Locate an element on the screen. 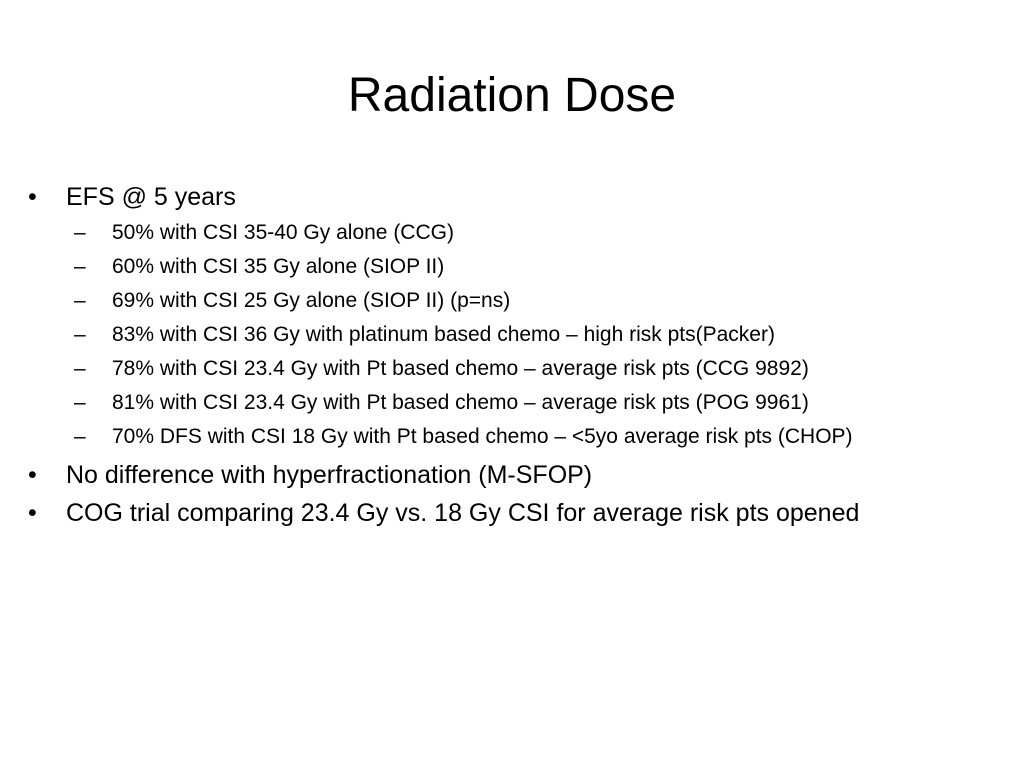 This screenshot has width=1024, height=768. slide-title: Radiation Dose is located at coordinates (512, 95).